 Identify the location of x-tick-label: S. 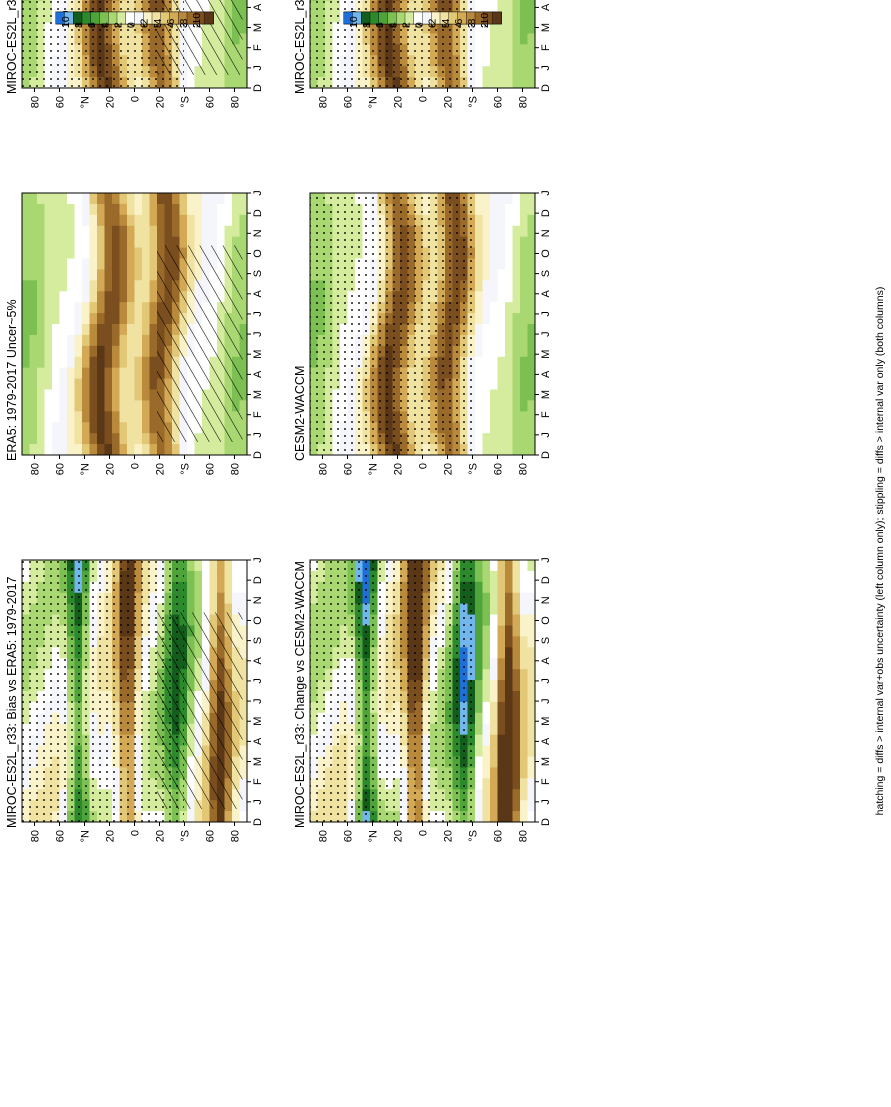
(546, 273).